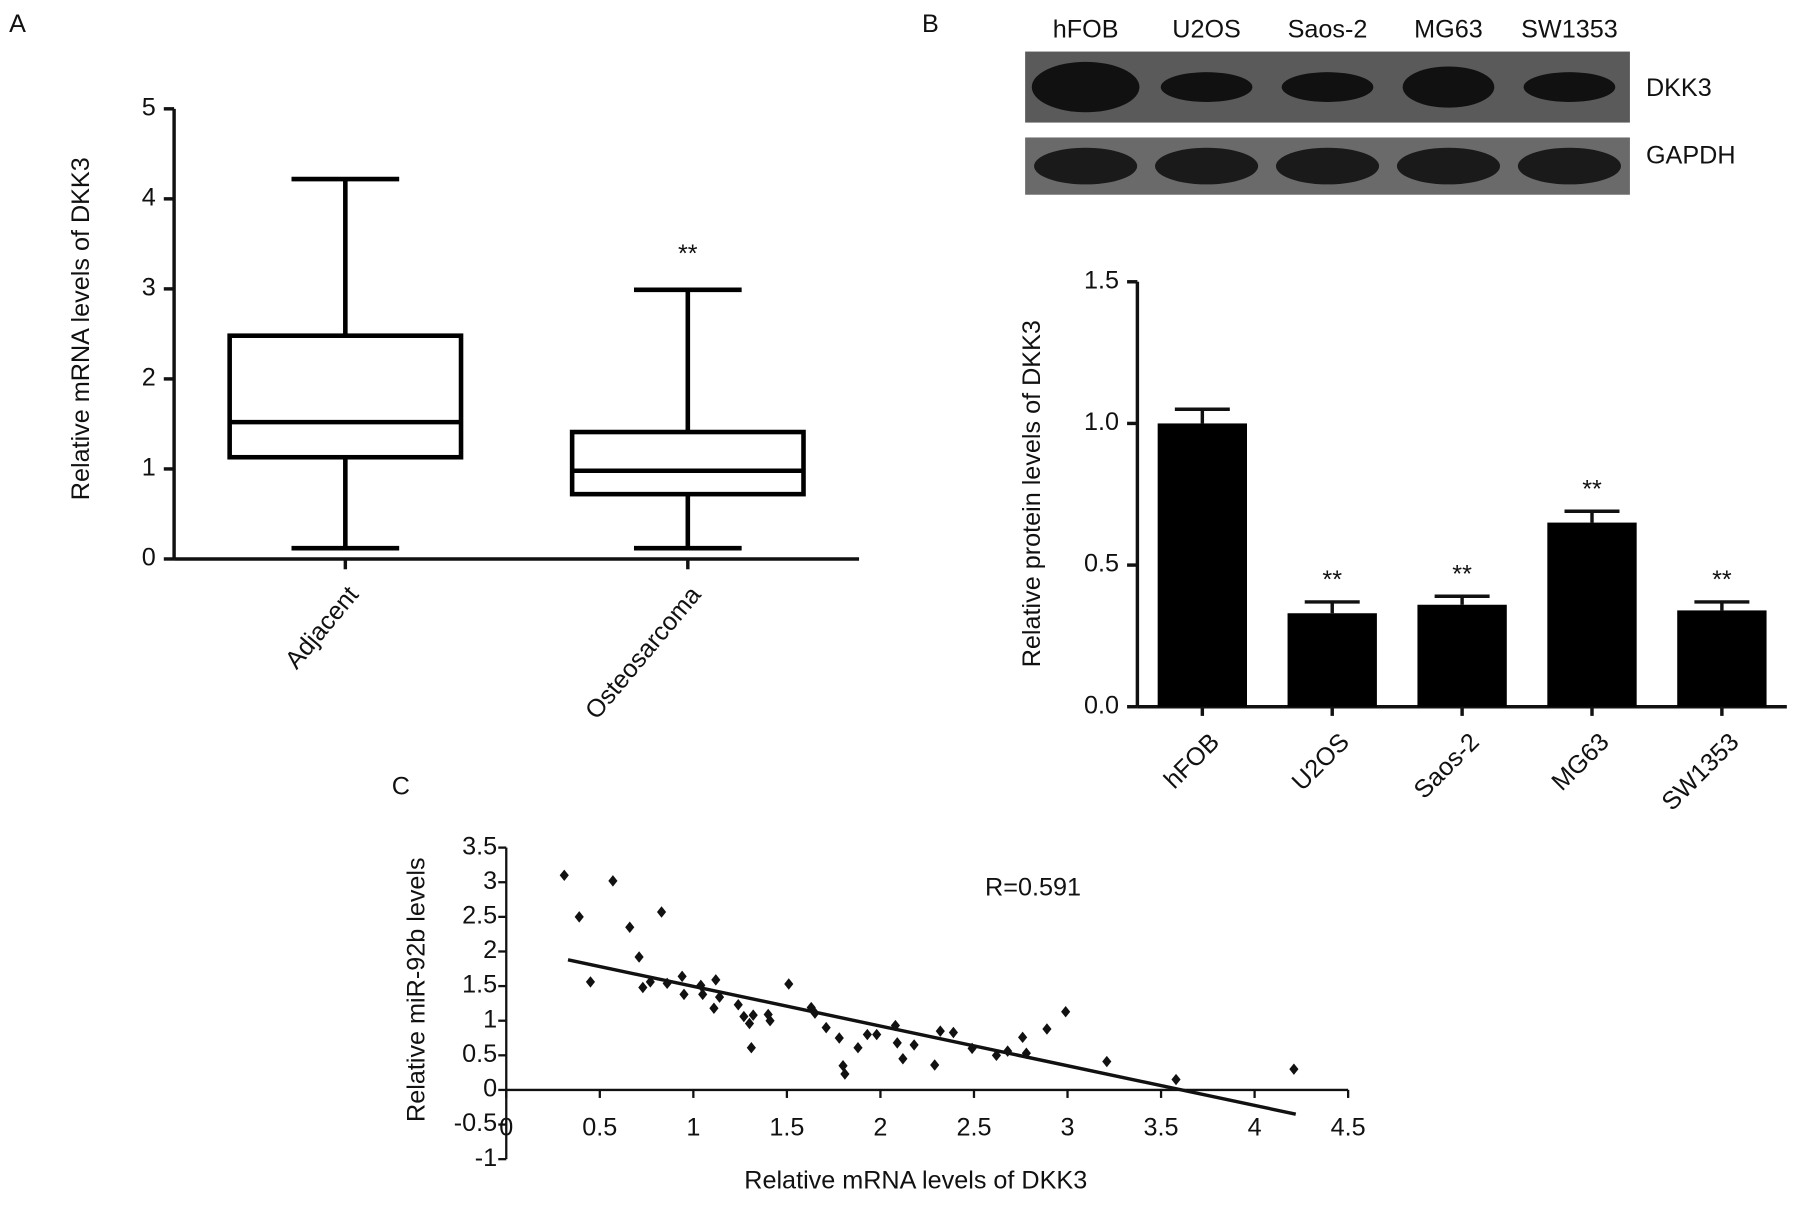  I want to click on x-tick-label: 3.5, so click(1161, 1128).